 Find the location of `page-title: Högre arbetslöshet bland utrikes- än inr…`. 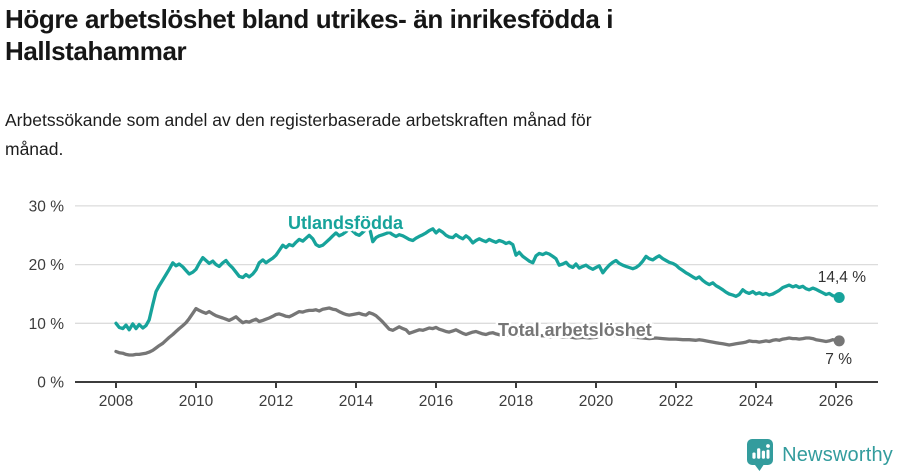

page-title: Högre arbetslöshet bland utrikes- än inr… is located at coordinates (447, 35).